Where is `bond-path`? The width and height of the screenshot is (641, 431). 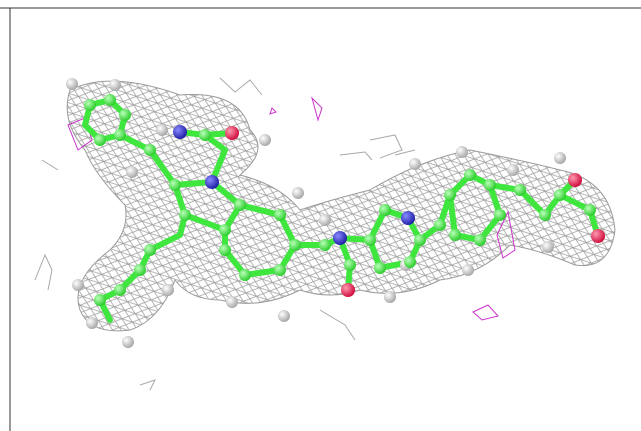 bond-path is located at coordinates (212, 206).